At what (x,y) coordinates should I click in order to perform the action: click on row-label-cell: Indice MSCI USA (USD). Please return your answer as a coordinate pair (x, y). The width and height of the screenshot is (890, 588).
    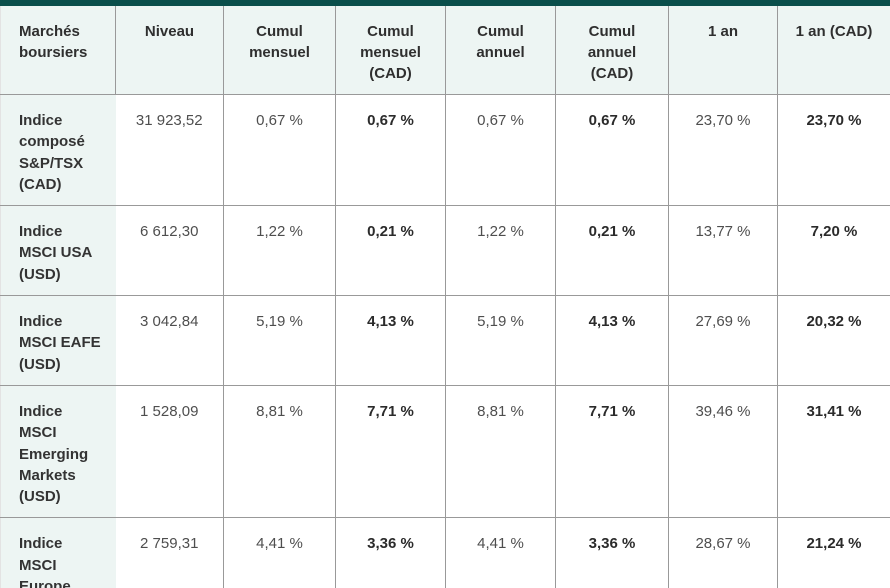
    Looking at the image, I should click on (58, 251).